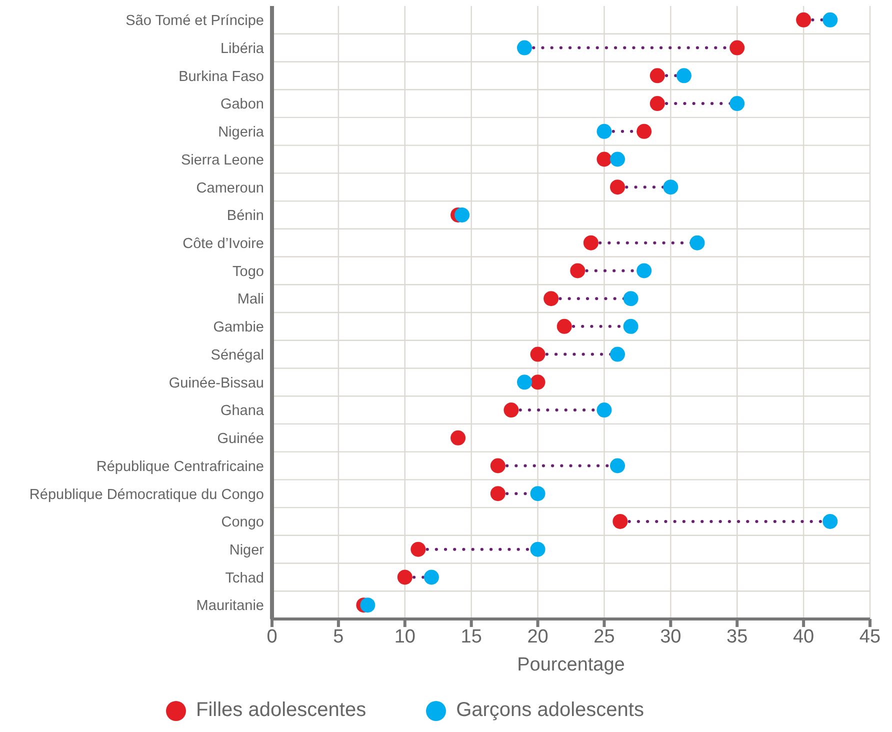 Image resolution: width=892 pixels, height=732 pixels. I want to click on x-tick-label: 5, so click(338, 637).